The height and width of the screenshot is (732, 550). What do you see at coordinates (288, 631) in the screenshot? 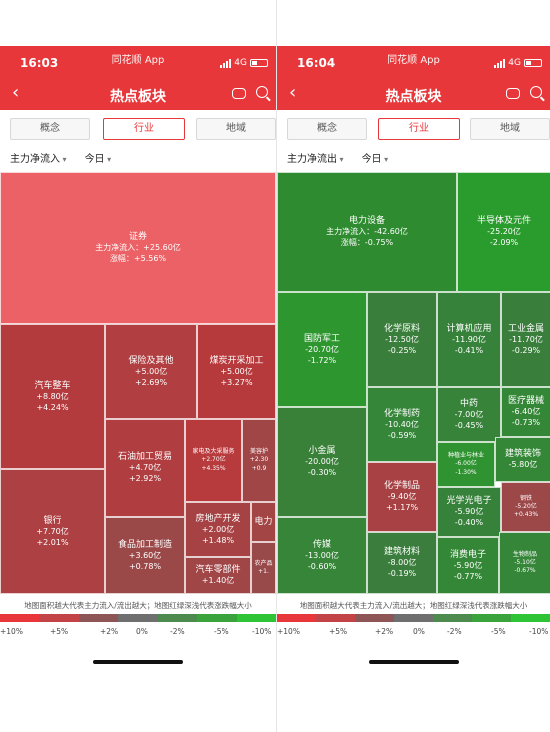
I see `scale-label: +10%` at bounding box center [288, 631].